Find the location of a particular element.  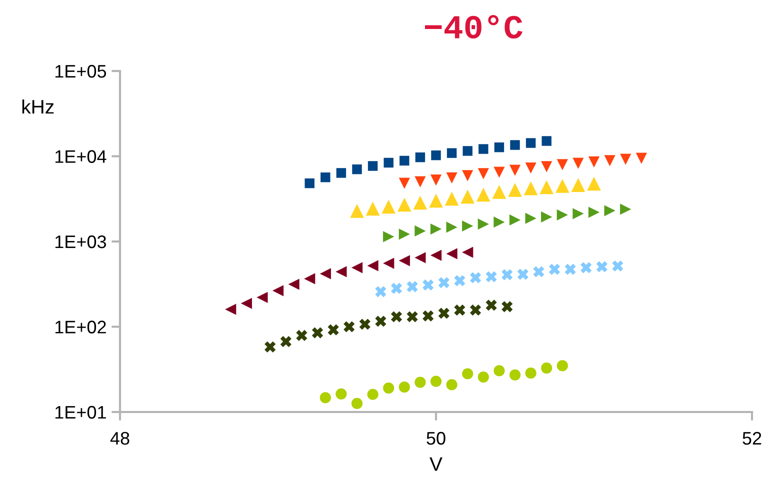

y-tick-label: 1E+01 is located at coordinates (80, 412).